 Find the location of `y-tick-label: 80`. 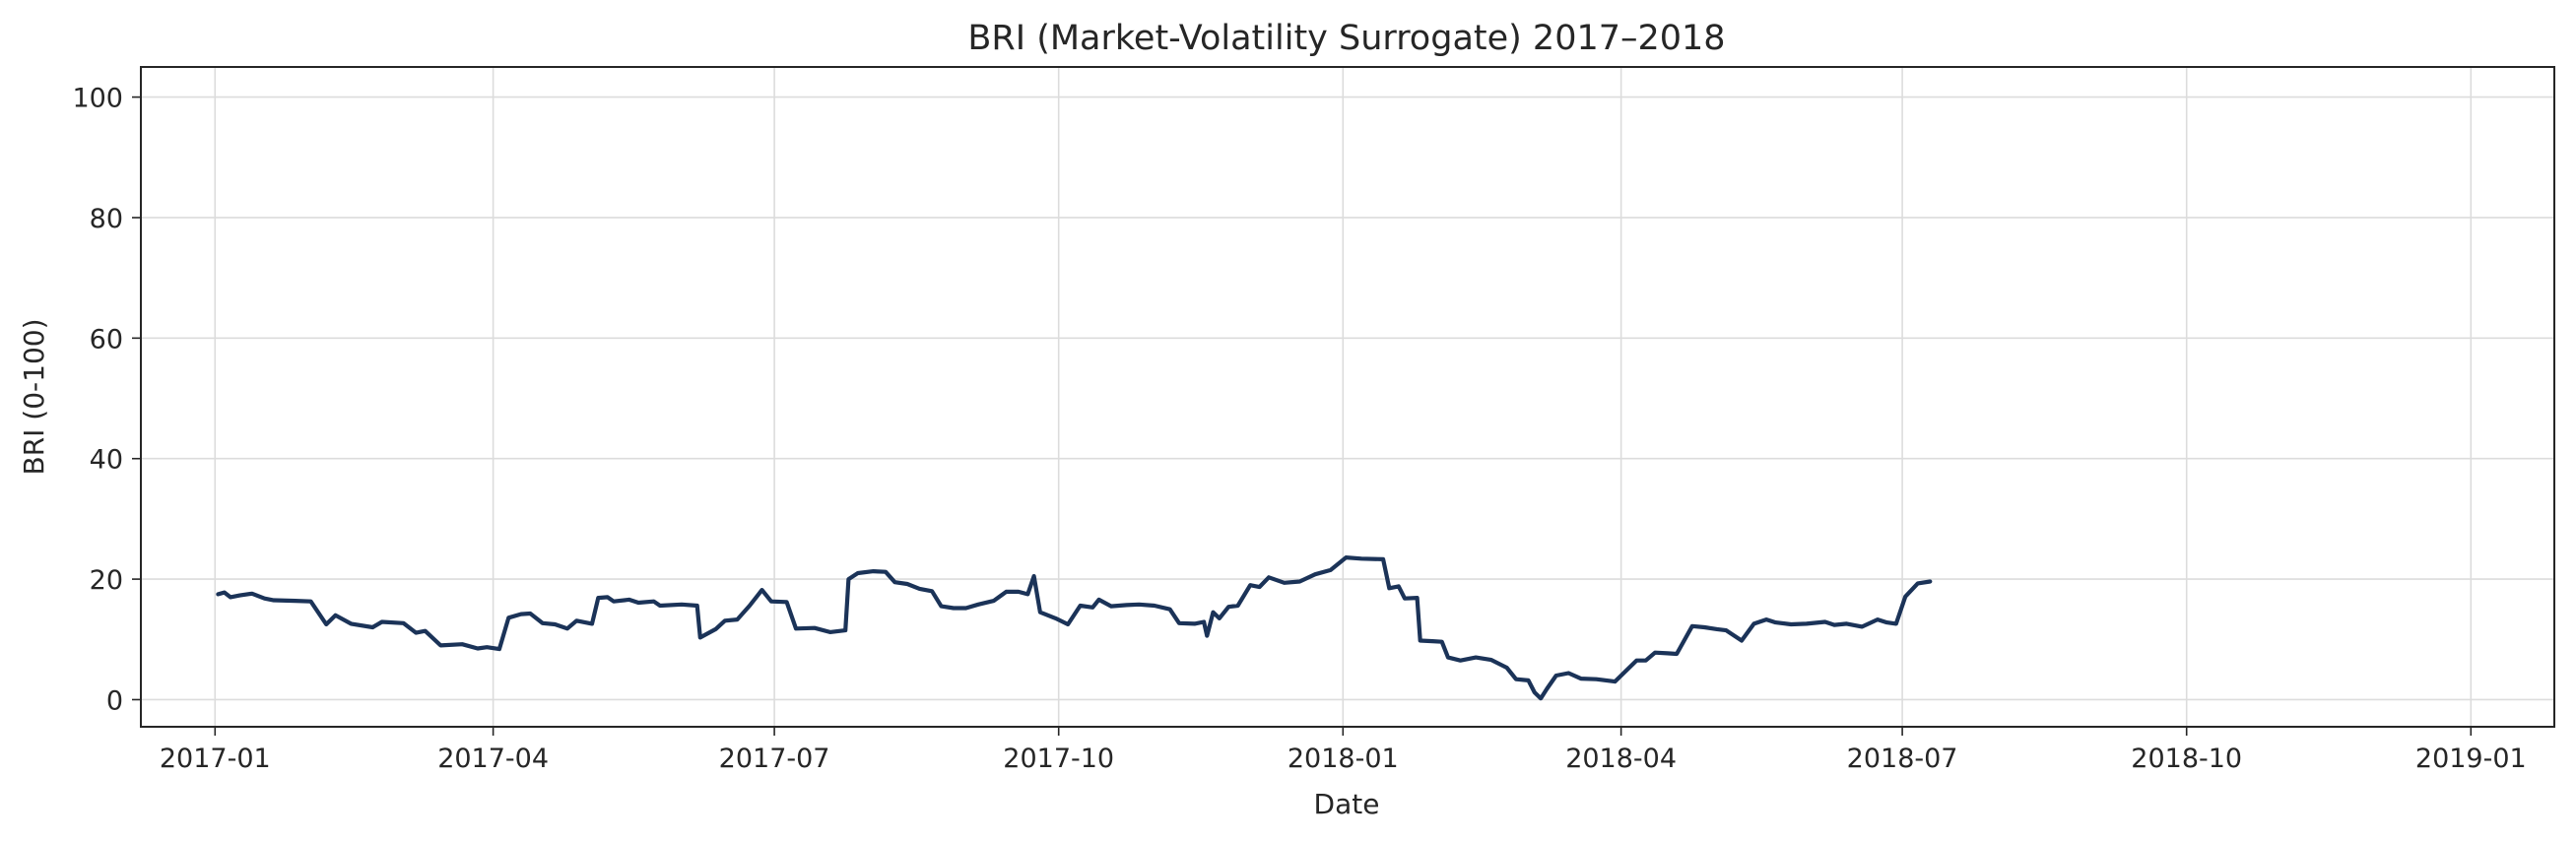

y-tick-label: 80 is located at coordinates (107, 219).